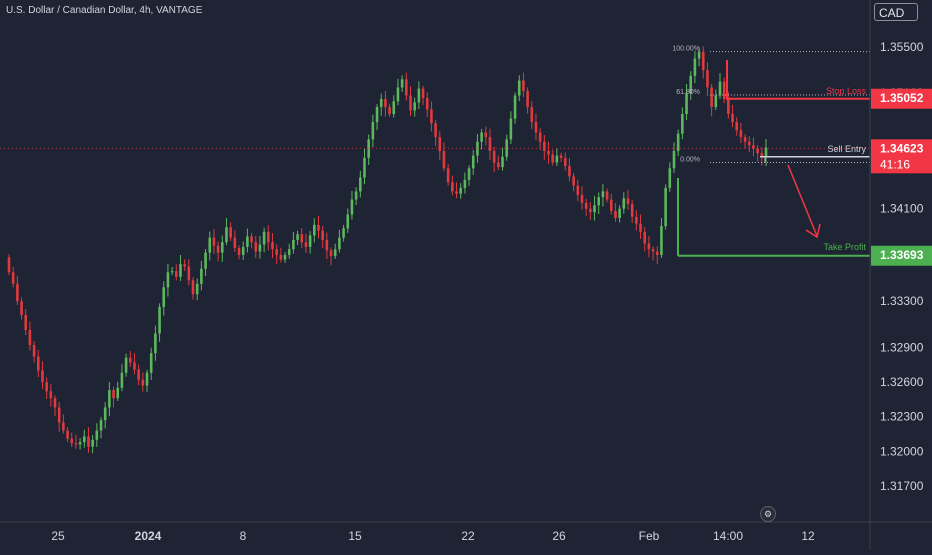  I want to click on fib-level-label: 0.00%, so click(690, 160).